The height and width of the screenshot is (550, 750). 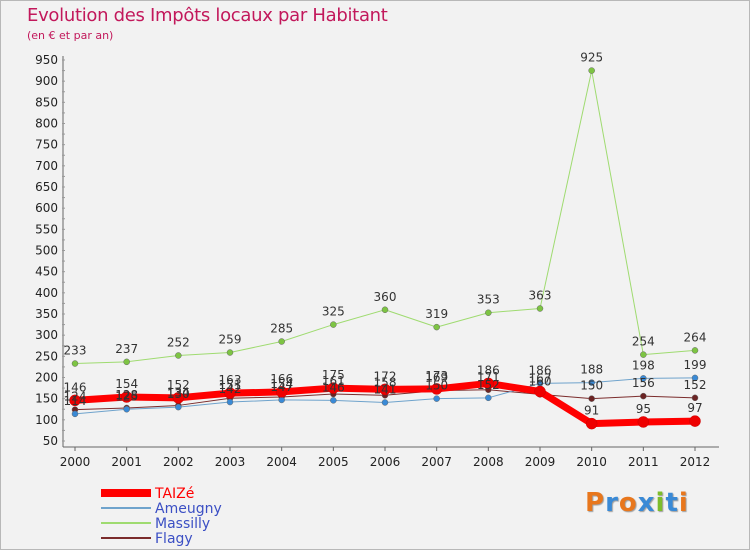 I want to click on y-tick-label: 900, so click(x=46, y=81).